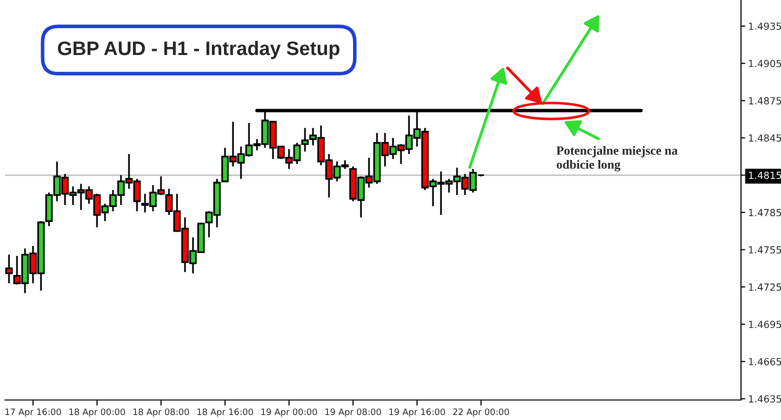 The width and height of the screenshot is (781, 420). What do you see at coordinates (765, 287) in the screenshot?
I see `y-tick-label: 1.4725` at bounding box center [765, 287].